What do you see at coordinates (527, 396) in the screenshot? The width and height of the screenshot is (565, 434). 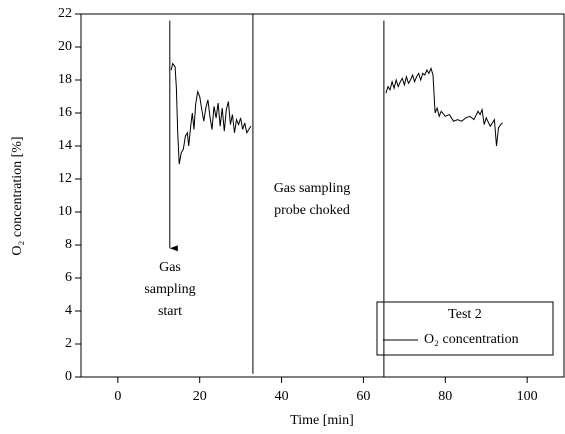 I see `x-tick-label: 100` at bounding box center [527, 396].